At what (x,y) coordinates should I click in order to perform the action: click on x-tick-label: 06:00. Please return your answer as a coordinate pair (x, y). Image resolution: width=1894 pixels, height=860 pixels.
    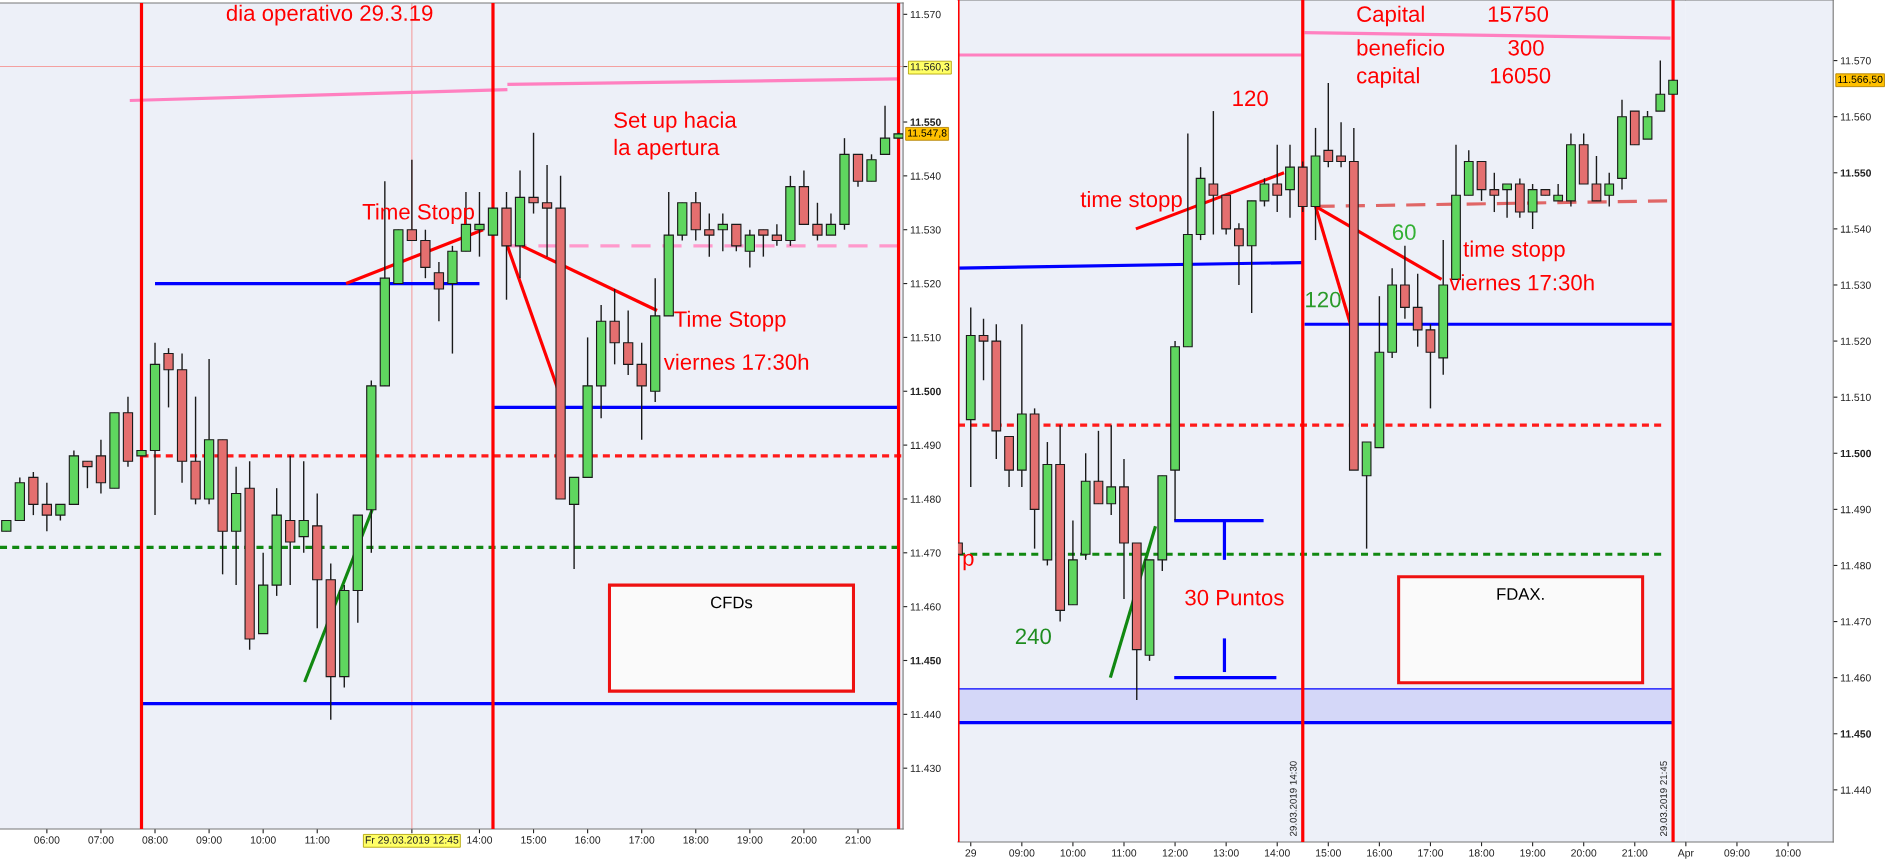
    Looking at the image, I should click on (47, 840).